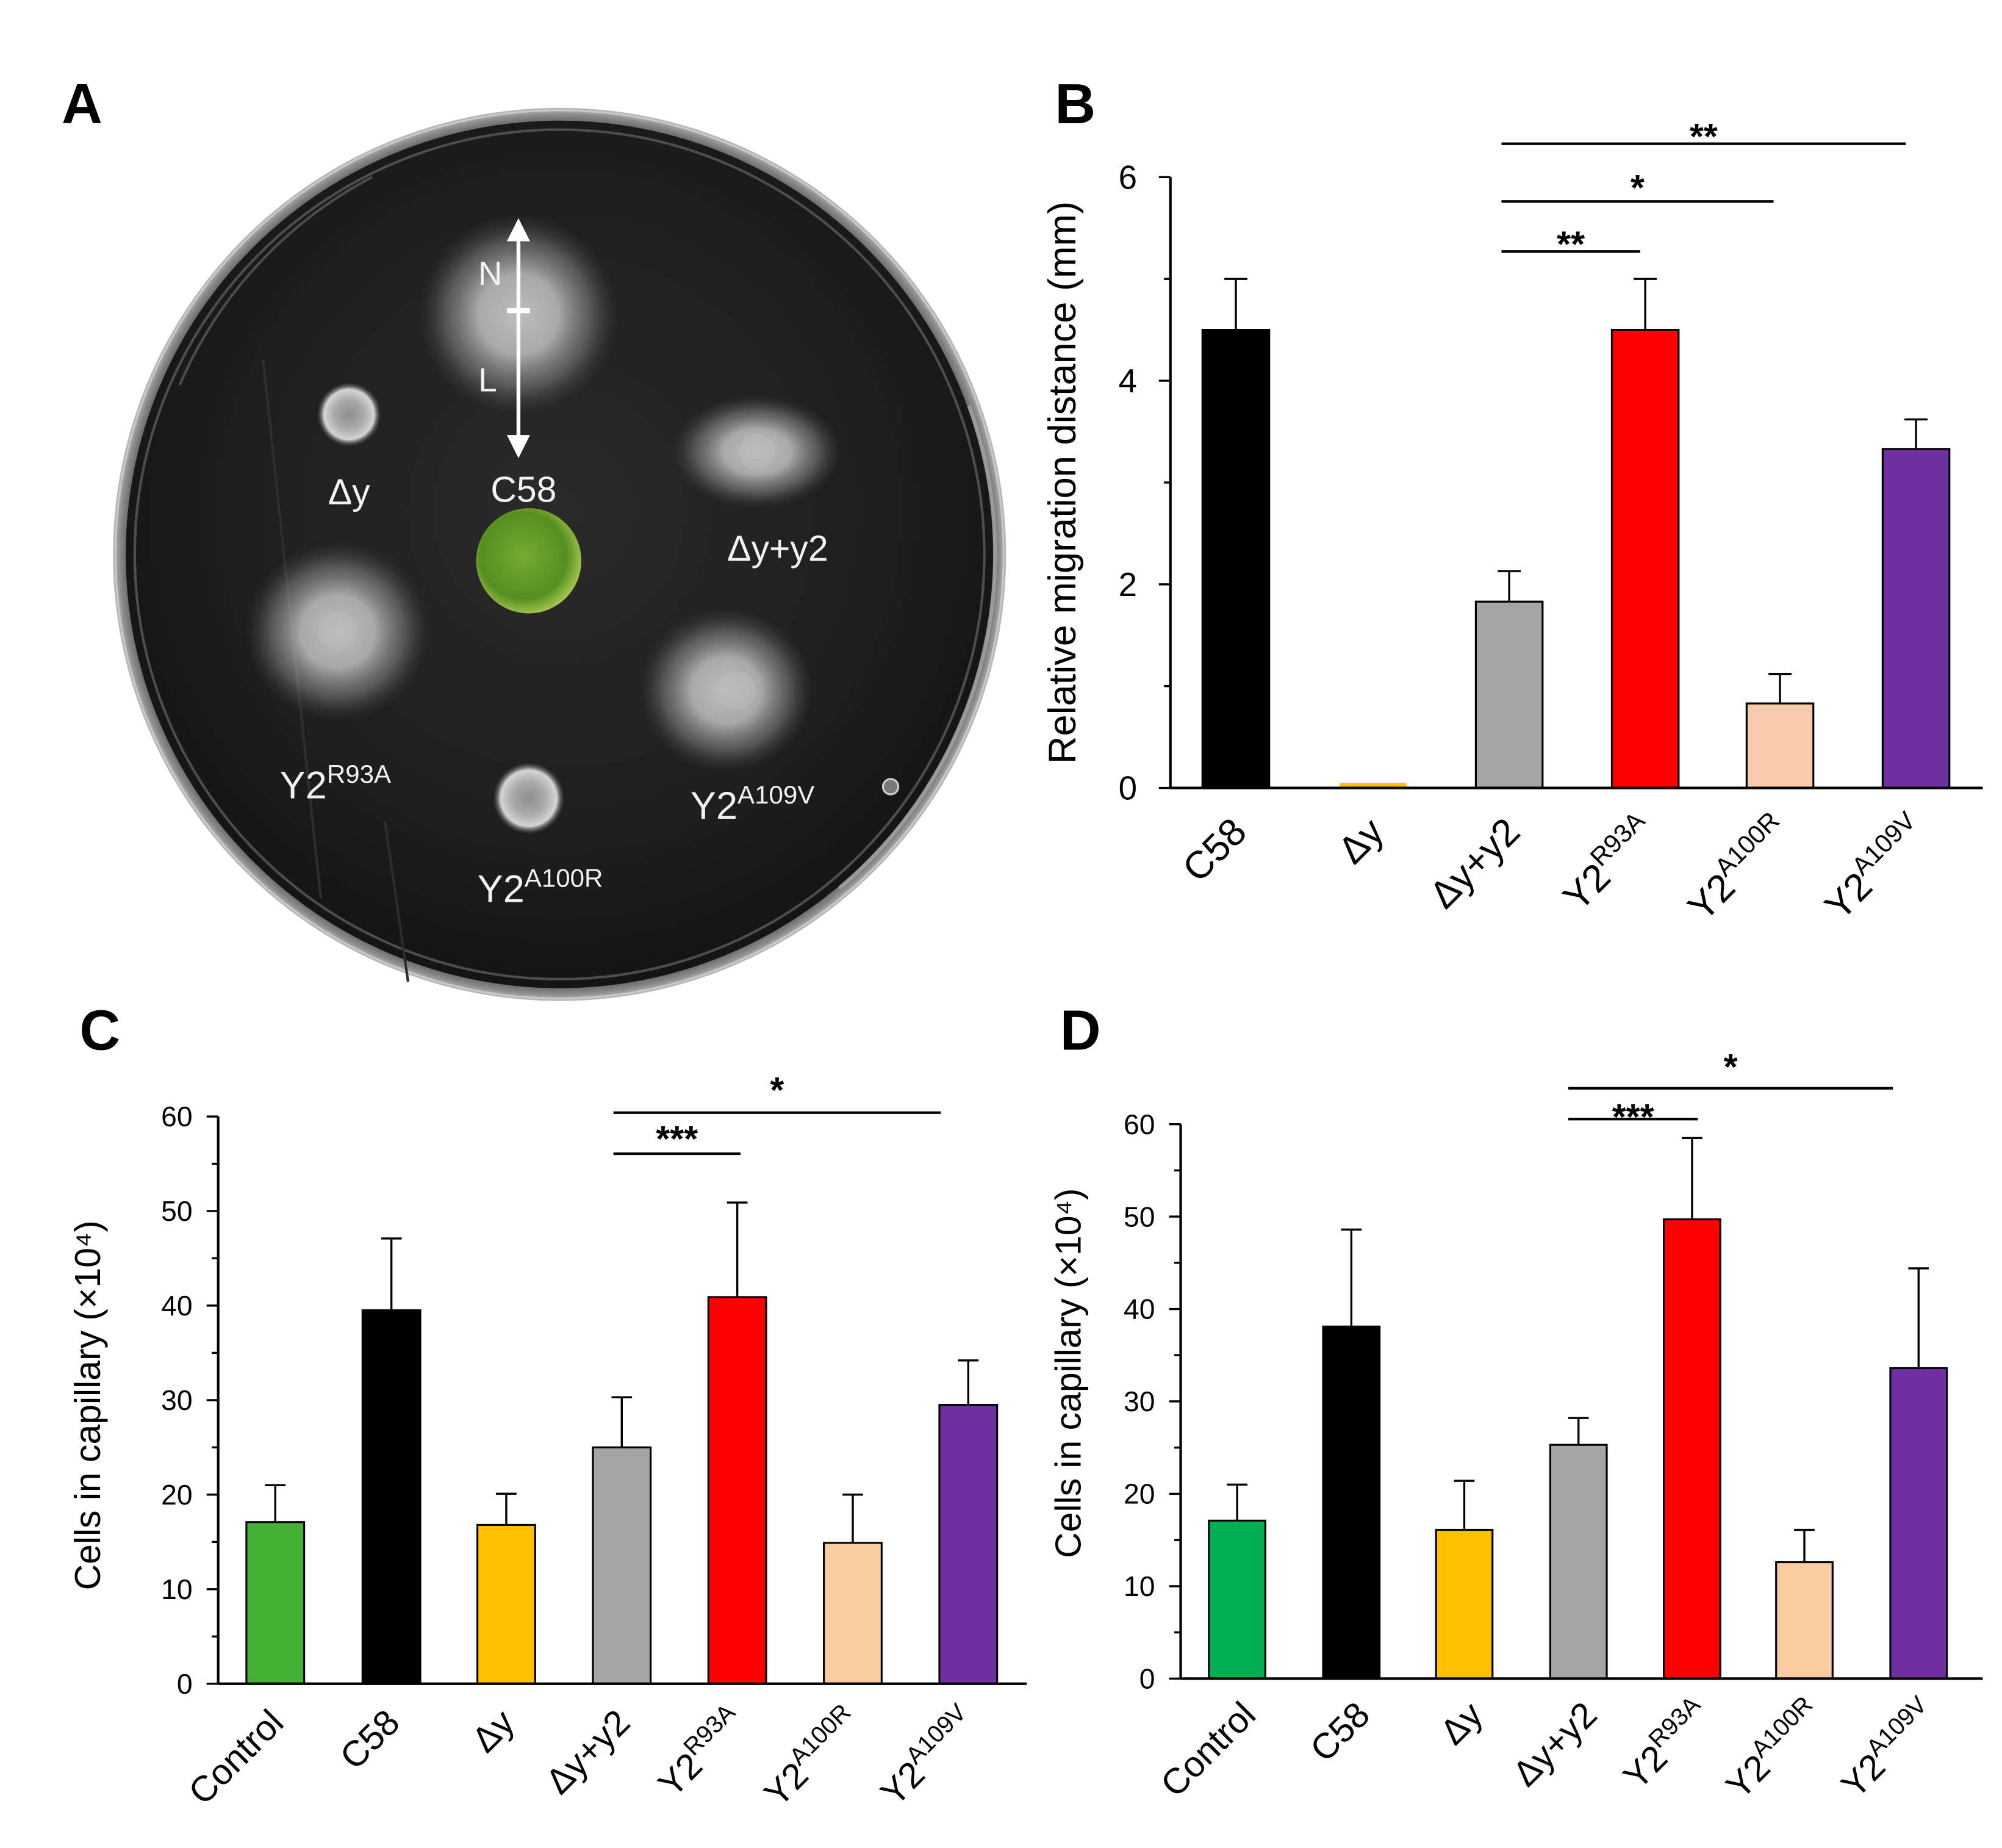  I want to click on label-y2-a100r: Y2A100R, so click(540, 887).